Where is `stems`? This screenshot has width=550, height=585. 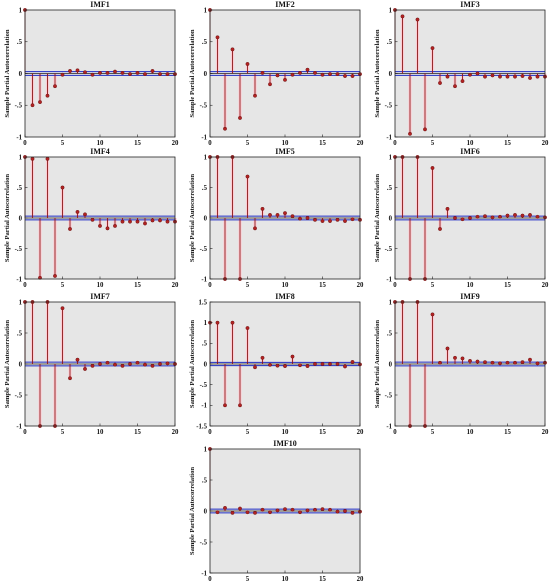 stems is located at coordinates (100, 217).